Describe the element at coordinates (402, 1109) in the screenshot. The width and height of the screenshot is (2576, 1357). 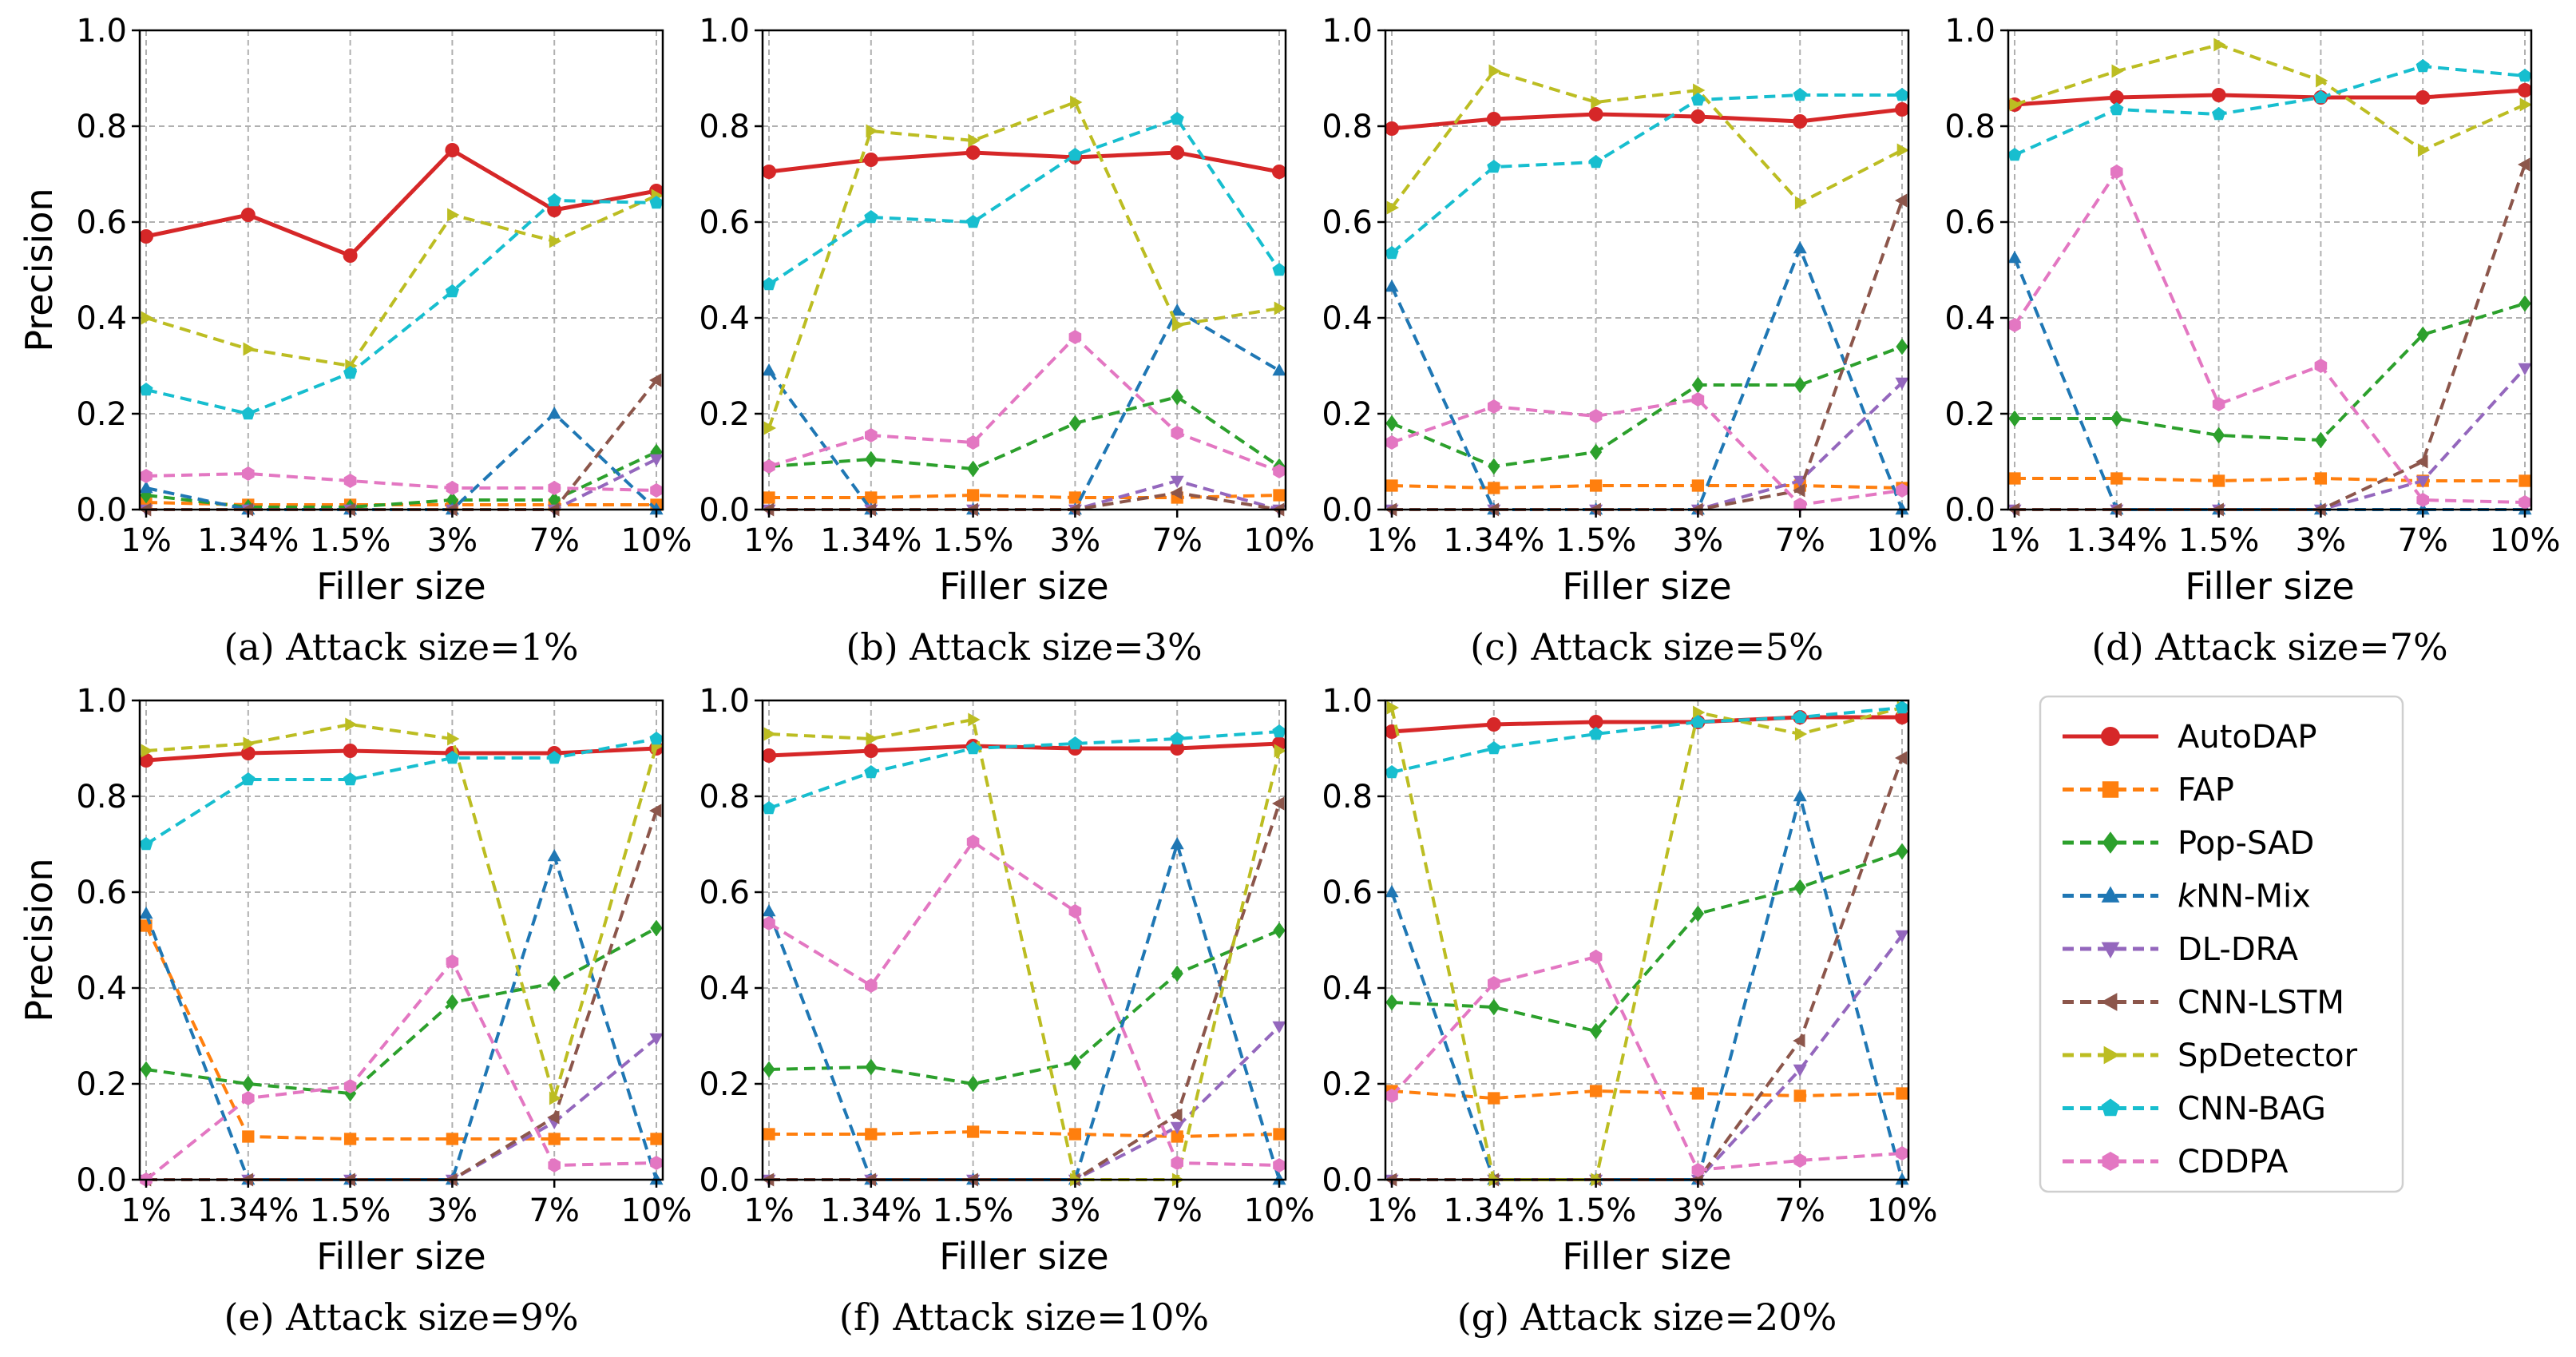
I see `series-line-dl-dra` at that location.